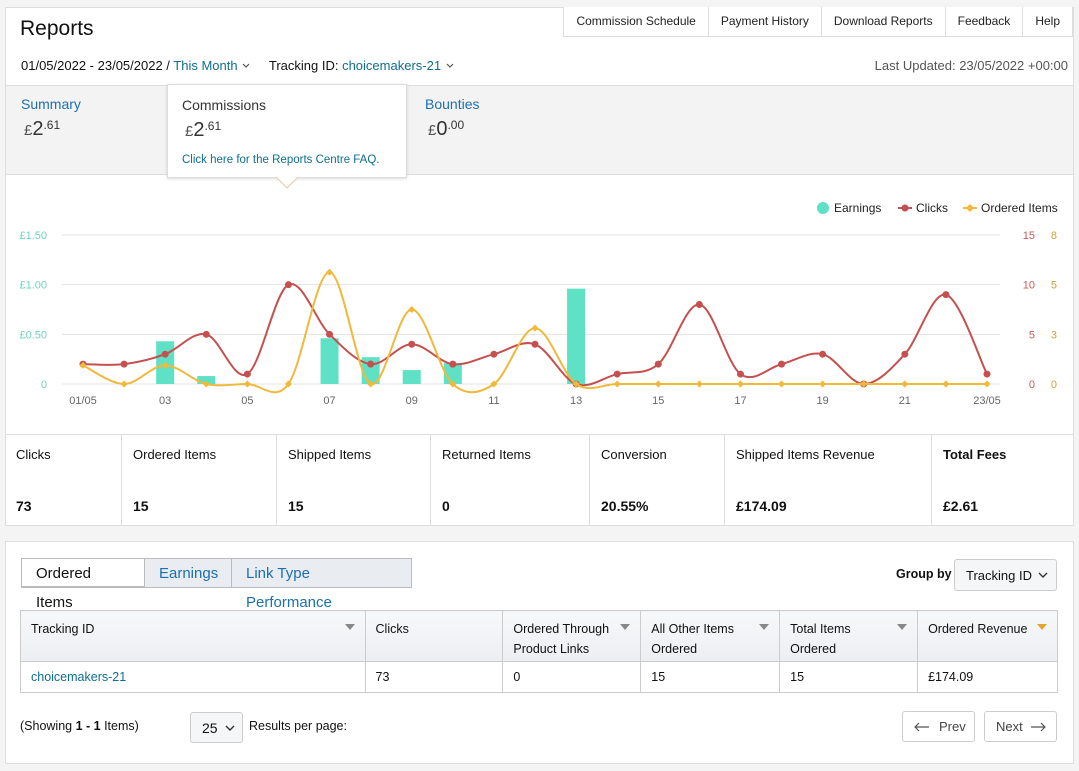 The image size is (1079, 771). Describe the element at coordinates (63, 480) in the screenshot. I see `stat-cell: Clicks 73` at that location.